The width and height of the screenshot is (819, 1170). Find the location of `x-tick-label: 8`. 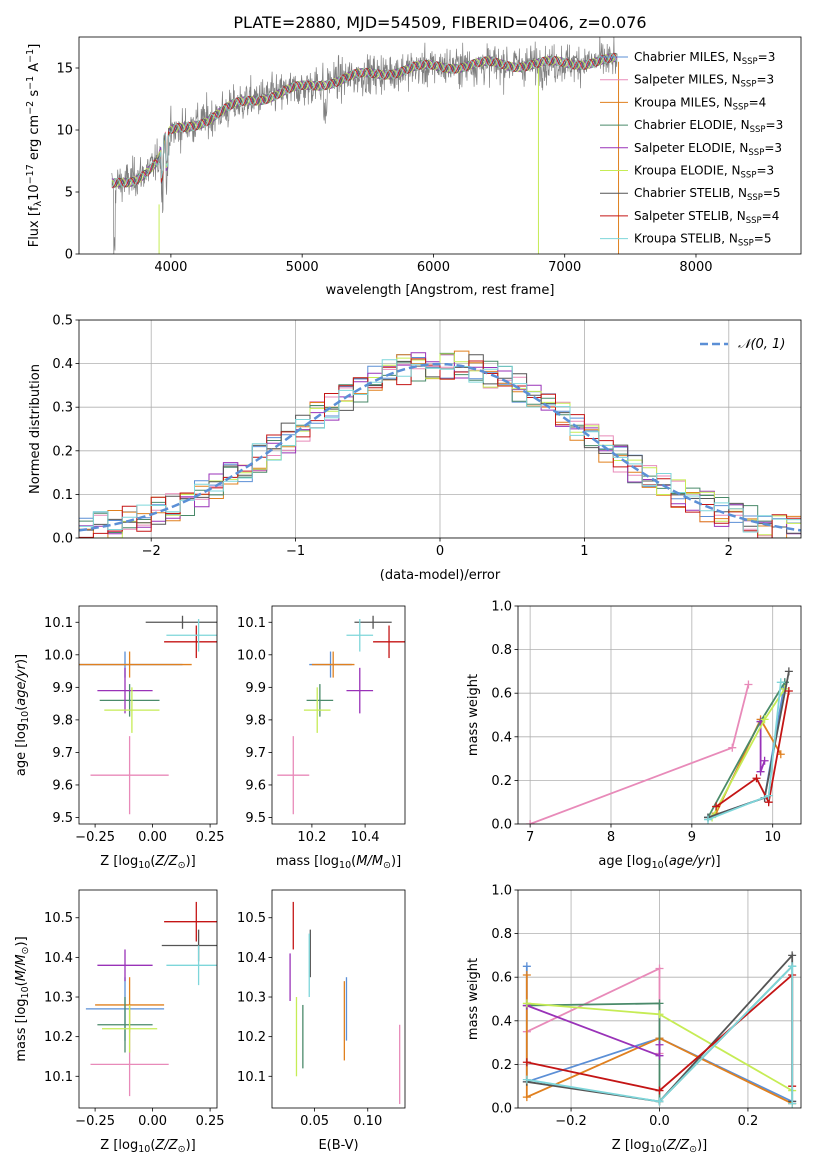

x-tick-label: 8 is located at coordinates (611, 837).